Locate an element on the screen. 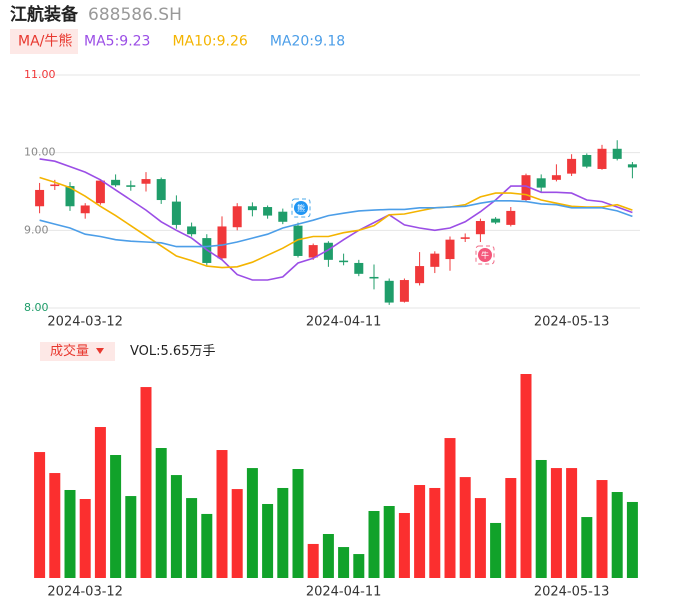 Image resolution: width=686 pixels, height=606 pixels. legend-badge is located at coordinates (44, 41).